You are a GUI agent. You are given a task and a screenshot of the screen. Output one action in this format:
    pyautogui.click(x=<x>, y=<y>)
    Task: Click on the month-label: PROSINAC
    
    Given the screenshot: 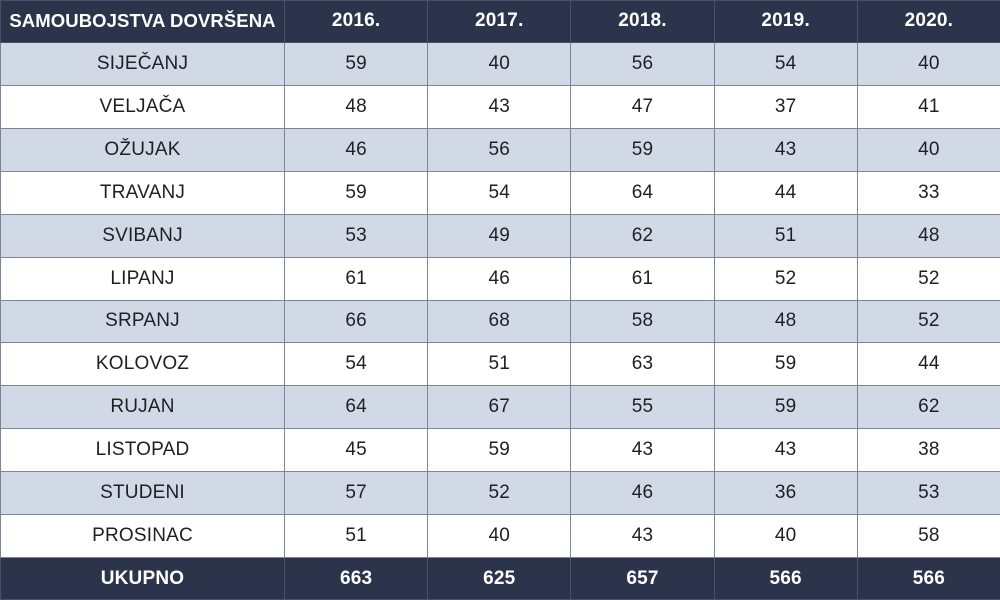 What is the action you would take?
    pyautogui.click(x=142, y=536)
    